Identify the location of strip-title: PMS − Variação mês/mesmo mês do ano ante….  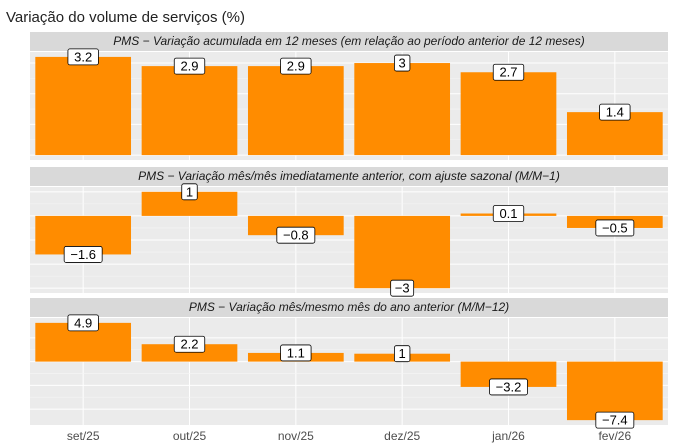
(349, 307).